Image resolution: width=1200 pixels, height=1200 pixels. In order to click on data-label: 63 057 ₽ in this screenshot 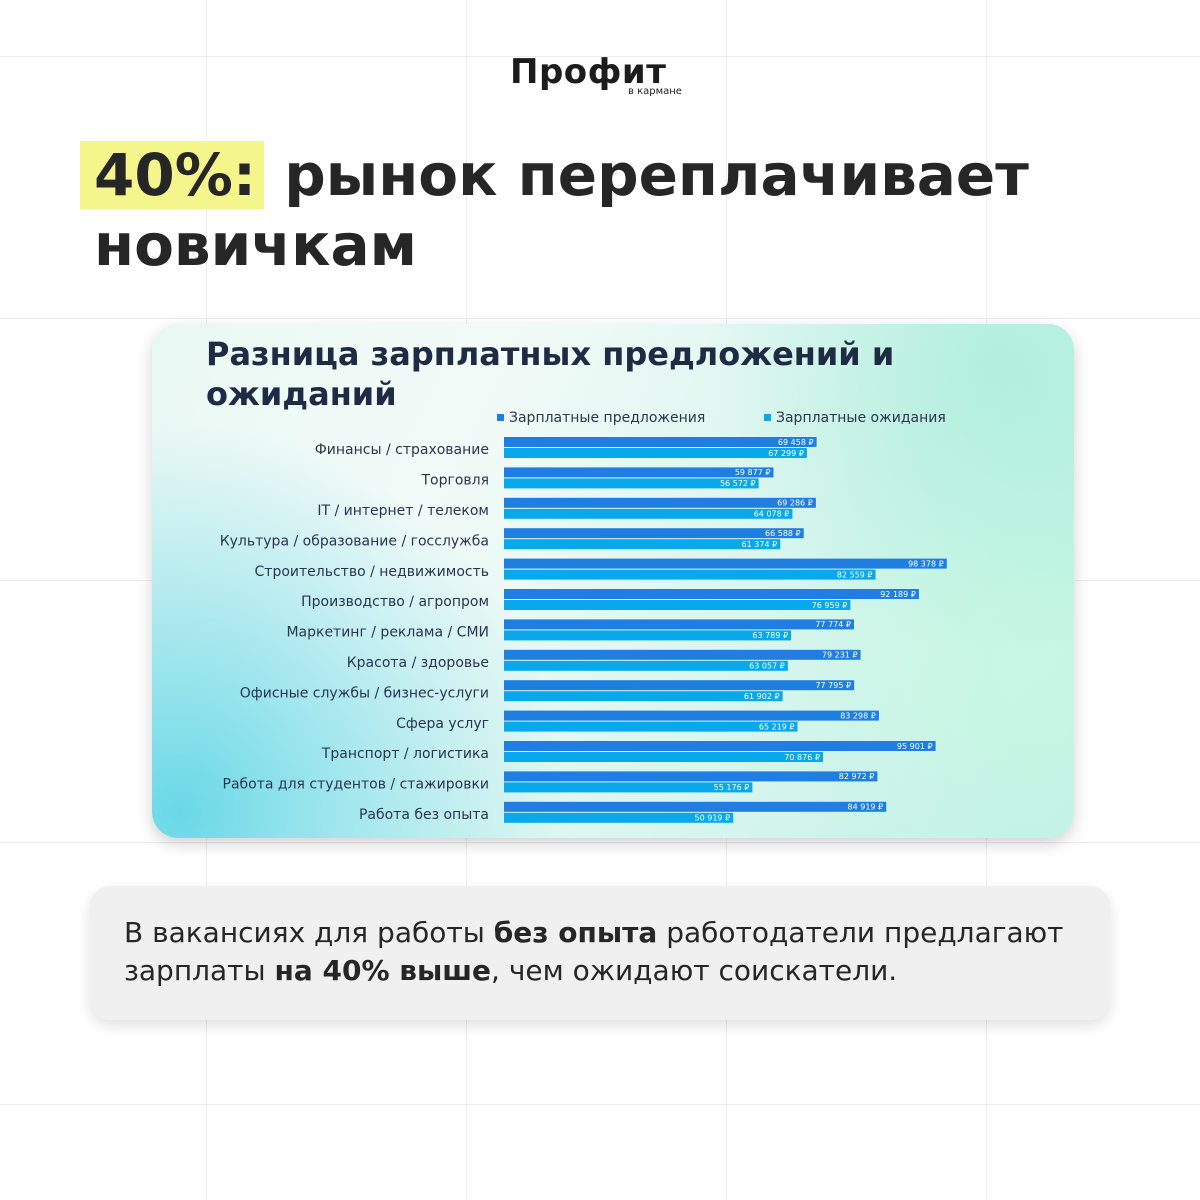, I will do `click(767, 666)`.